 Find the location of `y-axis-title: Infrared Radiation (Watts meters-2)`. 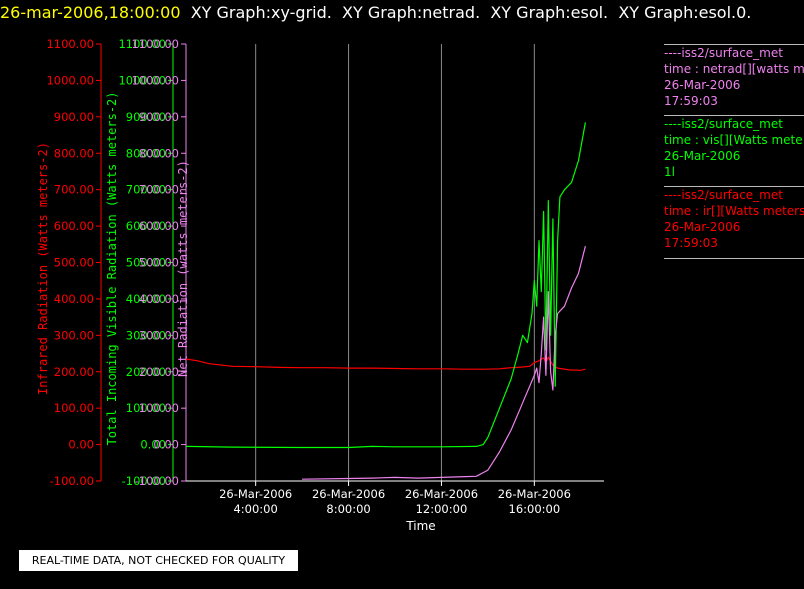

y-axis-title: Infrared Radiation (Watts meters-2) is located at coordinates (43, 268).